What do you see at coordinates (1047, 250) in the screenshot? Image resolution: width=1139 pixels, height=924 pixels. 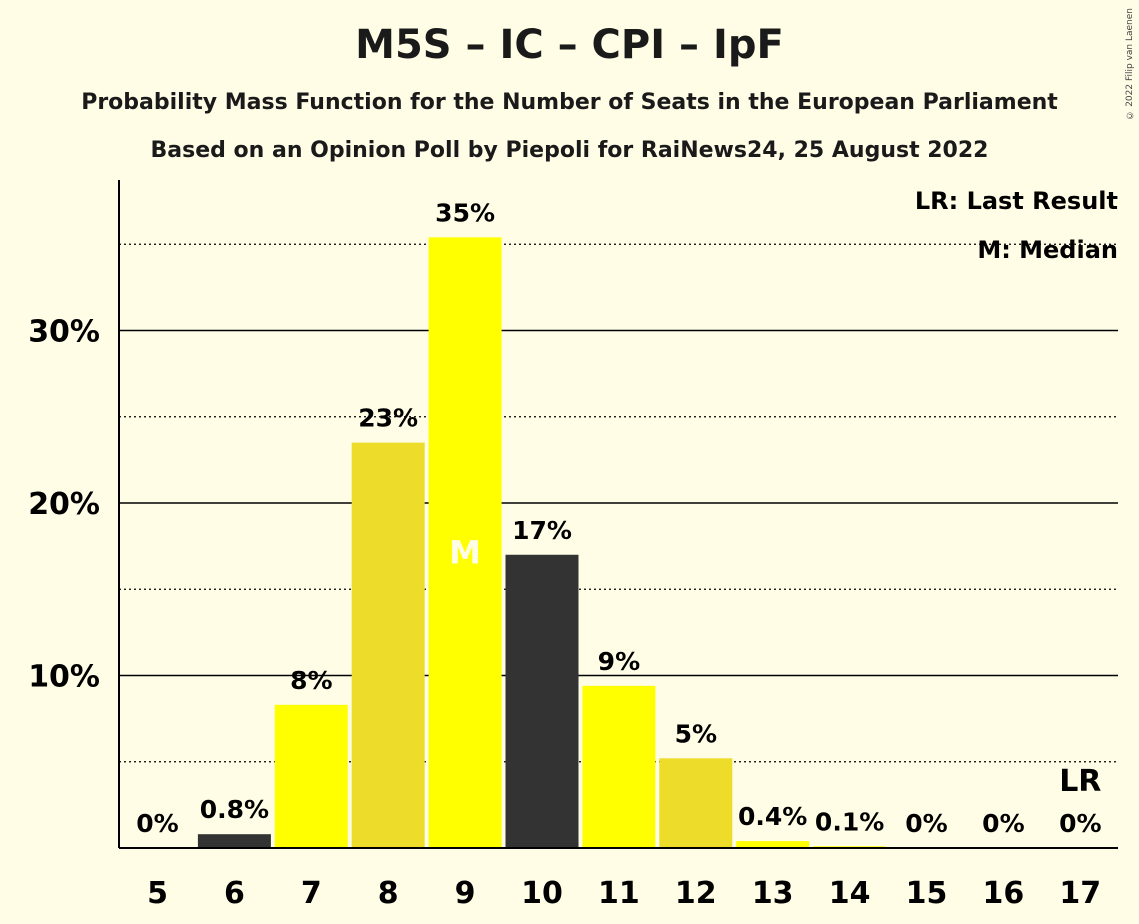 I see `legend-median: M: Median` at bounding box center [1047, 250].